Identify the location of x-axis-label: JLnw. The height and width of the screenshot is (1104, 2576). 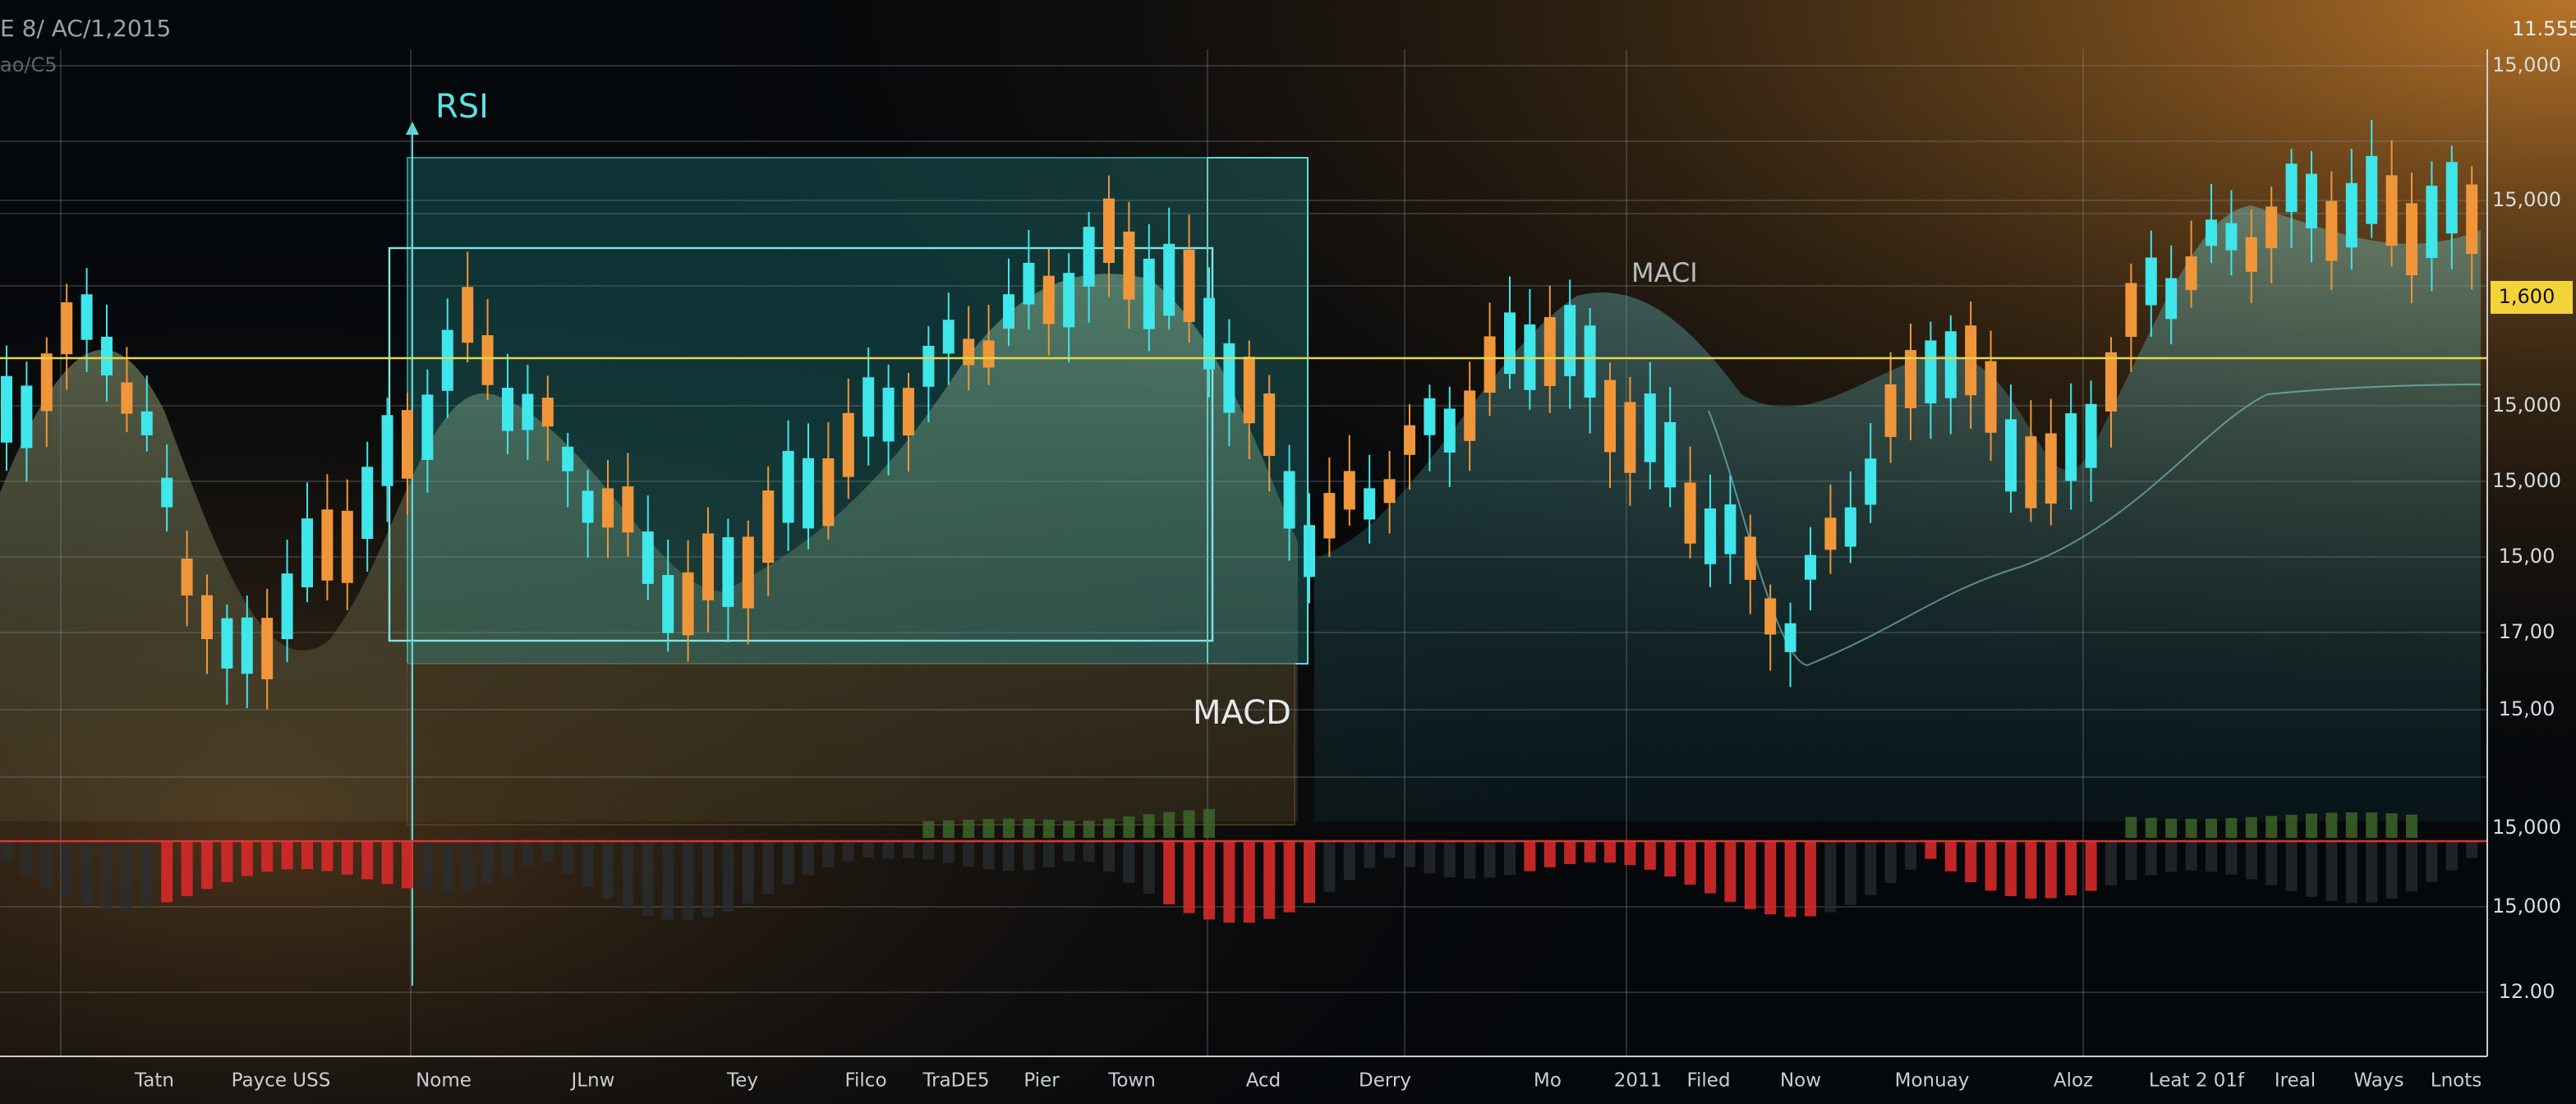
(592, 1081).